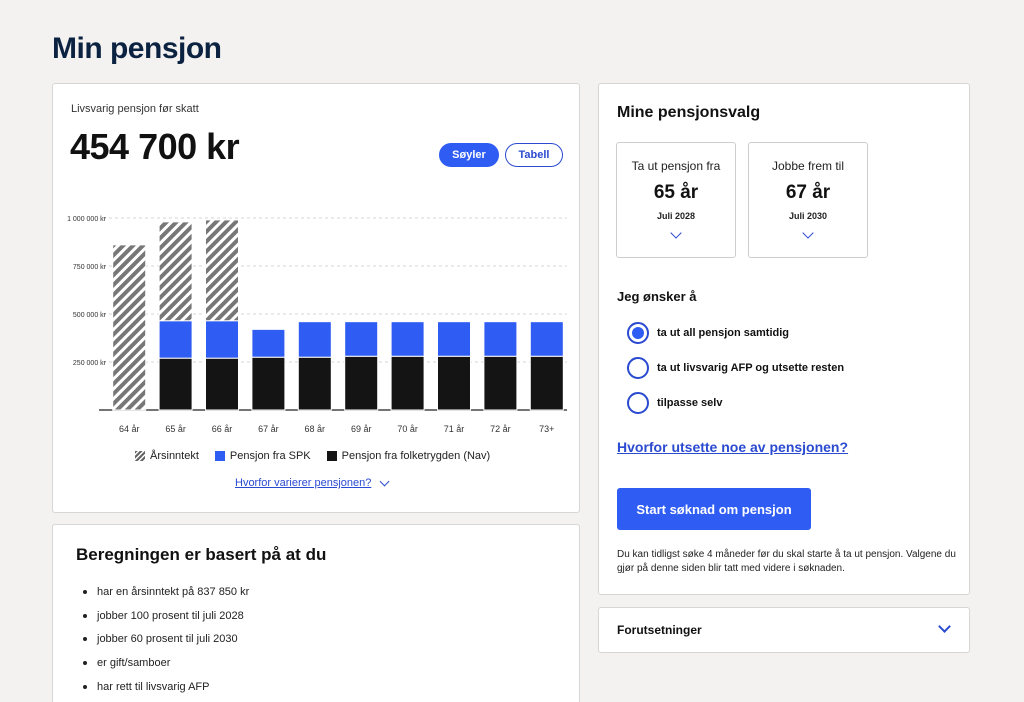 The width and height of the screenshot is (1024, 702). What do you see at coordinates (90, 363) in the screenshot?
I see `y-tick-label: 250 000 kr` at bounding box center [90, 363].